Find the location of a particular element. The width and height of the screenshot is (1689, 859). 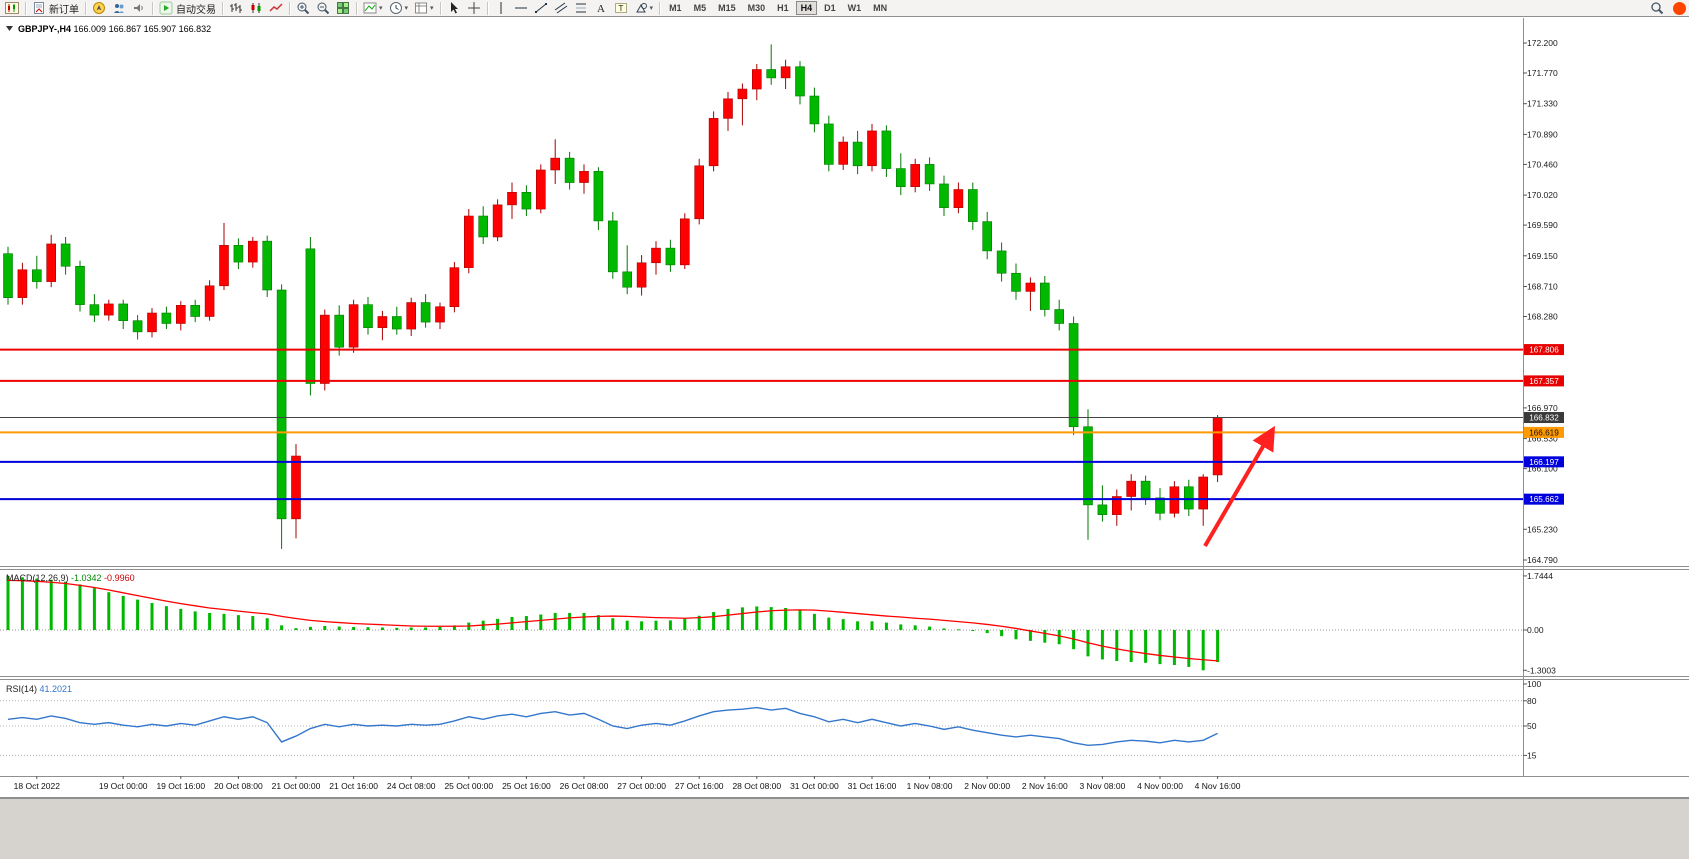

svg-text: 166.619 is located at coordinates (1544, 432).